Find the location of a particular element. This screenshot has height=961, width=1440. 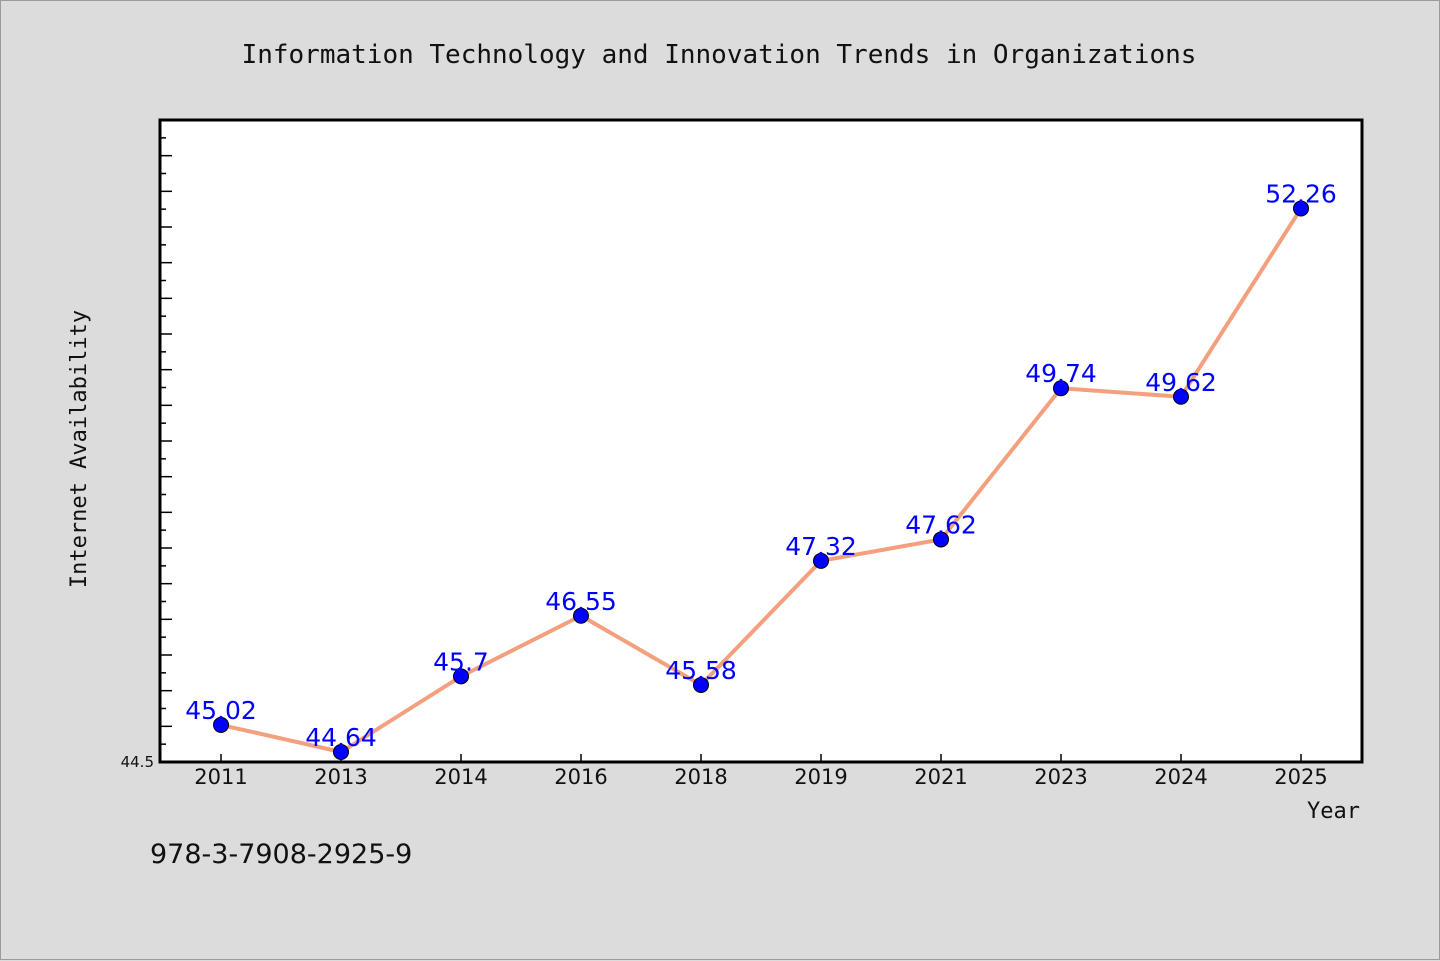

x-axis-ticks: 2011 2013 2014 2016 2018 2019 2021 2023 2024 2025 is located at coordinates (761, 771).